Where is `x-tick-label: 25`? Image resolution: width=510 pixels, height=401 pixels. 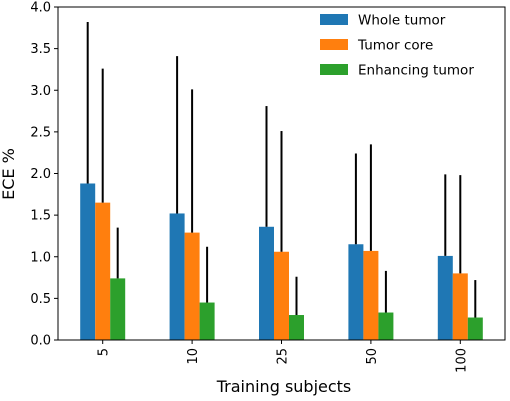
x-tick-label: 25 is located at coordinates (283, 356).